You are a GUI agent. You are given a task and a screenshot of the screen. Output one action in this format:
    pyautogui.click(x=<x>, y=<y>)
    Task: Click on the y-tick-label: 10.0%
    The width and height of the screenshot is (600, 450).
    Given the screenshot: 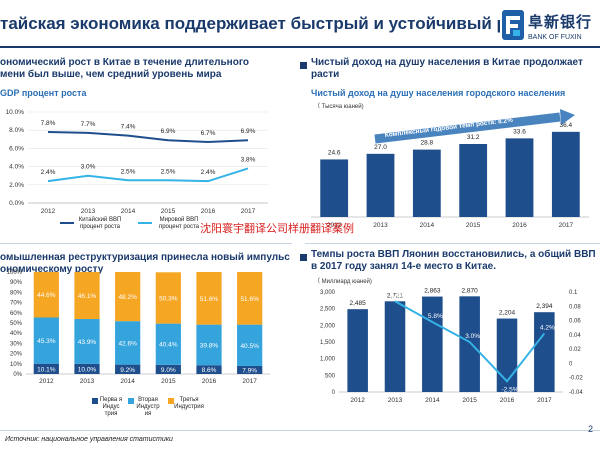 What is the action you would take?
    pyautogui.click(x=15, y=112)
    